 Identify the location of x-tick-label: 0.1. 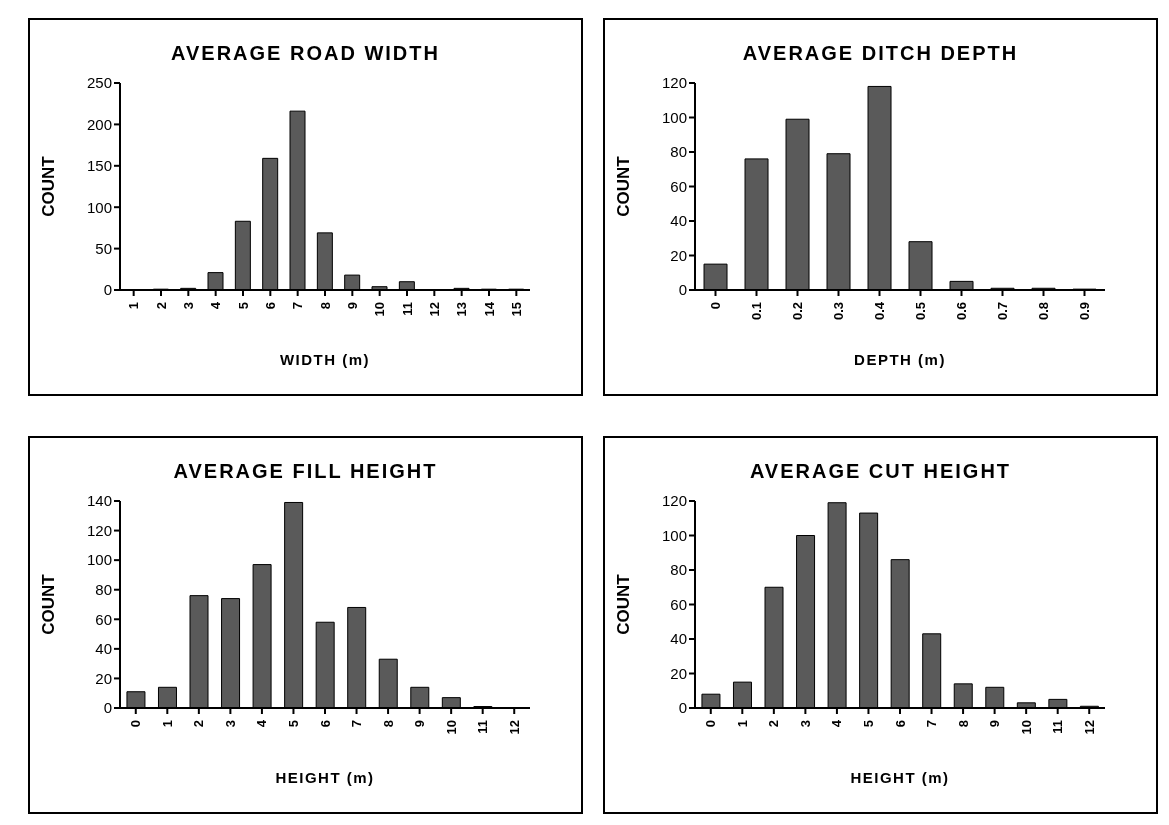
(756, 311).